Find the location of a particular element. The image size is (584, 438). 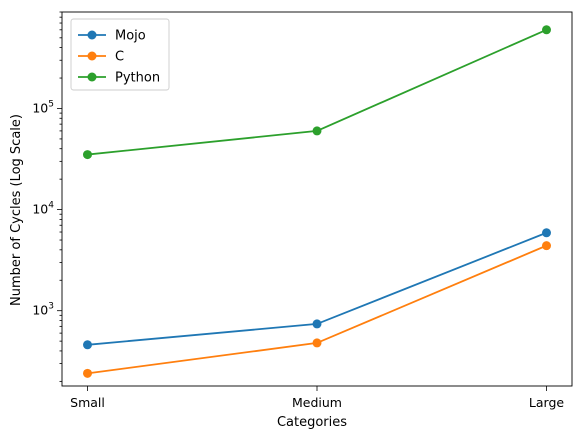

y-tick-label: 103 is located at coordinates (43, 310).